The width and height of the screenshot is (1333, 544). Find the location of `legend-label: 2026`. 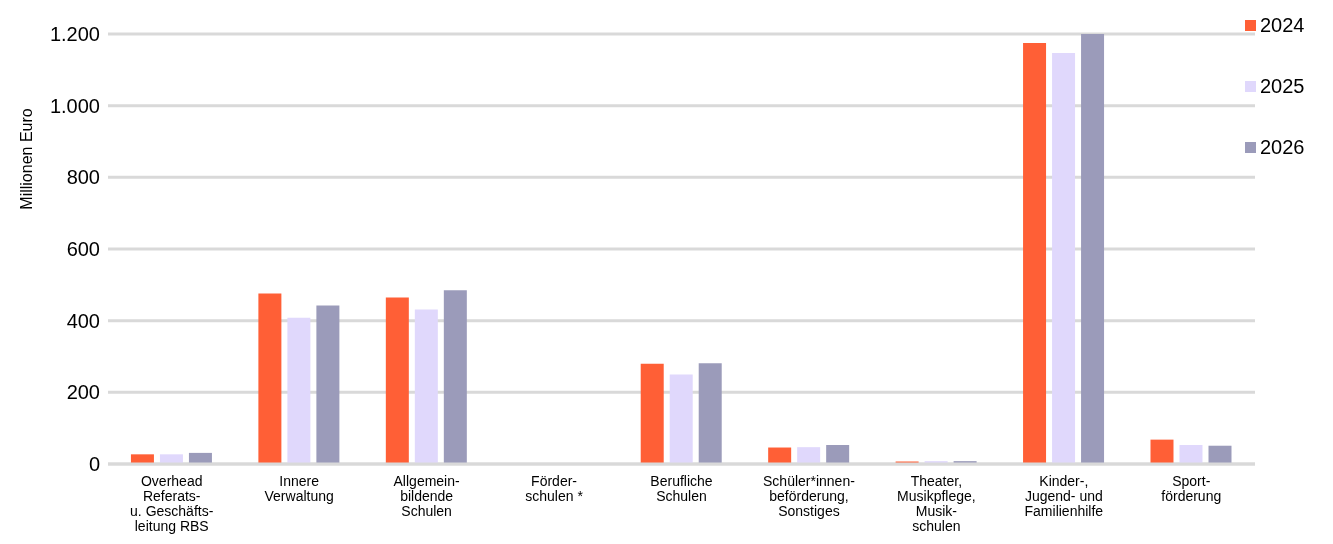

legend-label: 2026 is located at coordinates (1282, 147).